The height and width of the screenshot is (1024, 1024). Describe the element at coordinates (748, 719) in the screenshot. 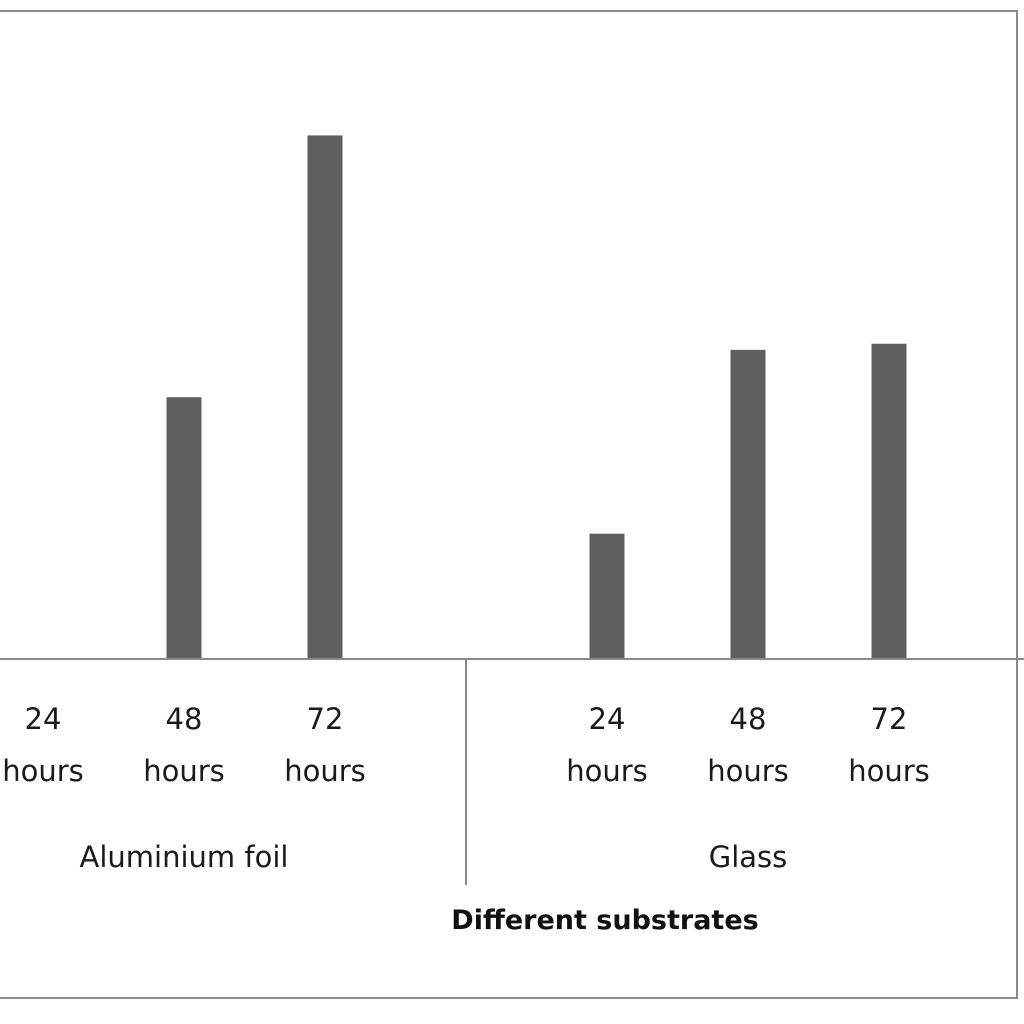

I see `tick-label-g1-c1-line1: 48` at that location.